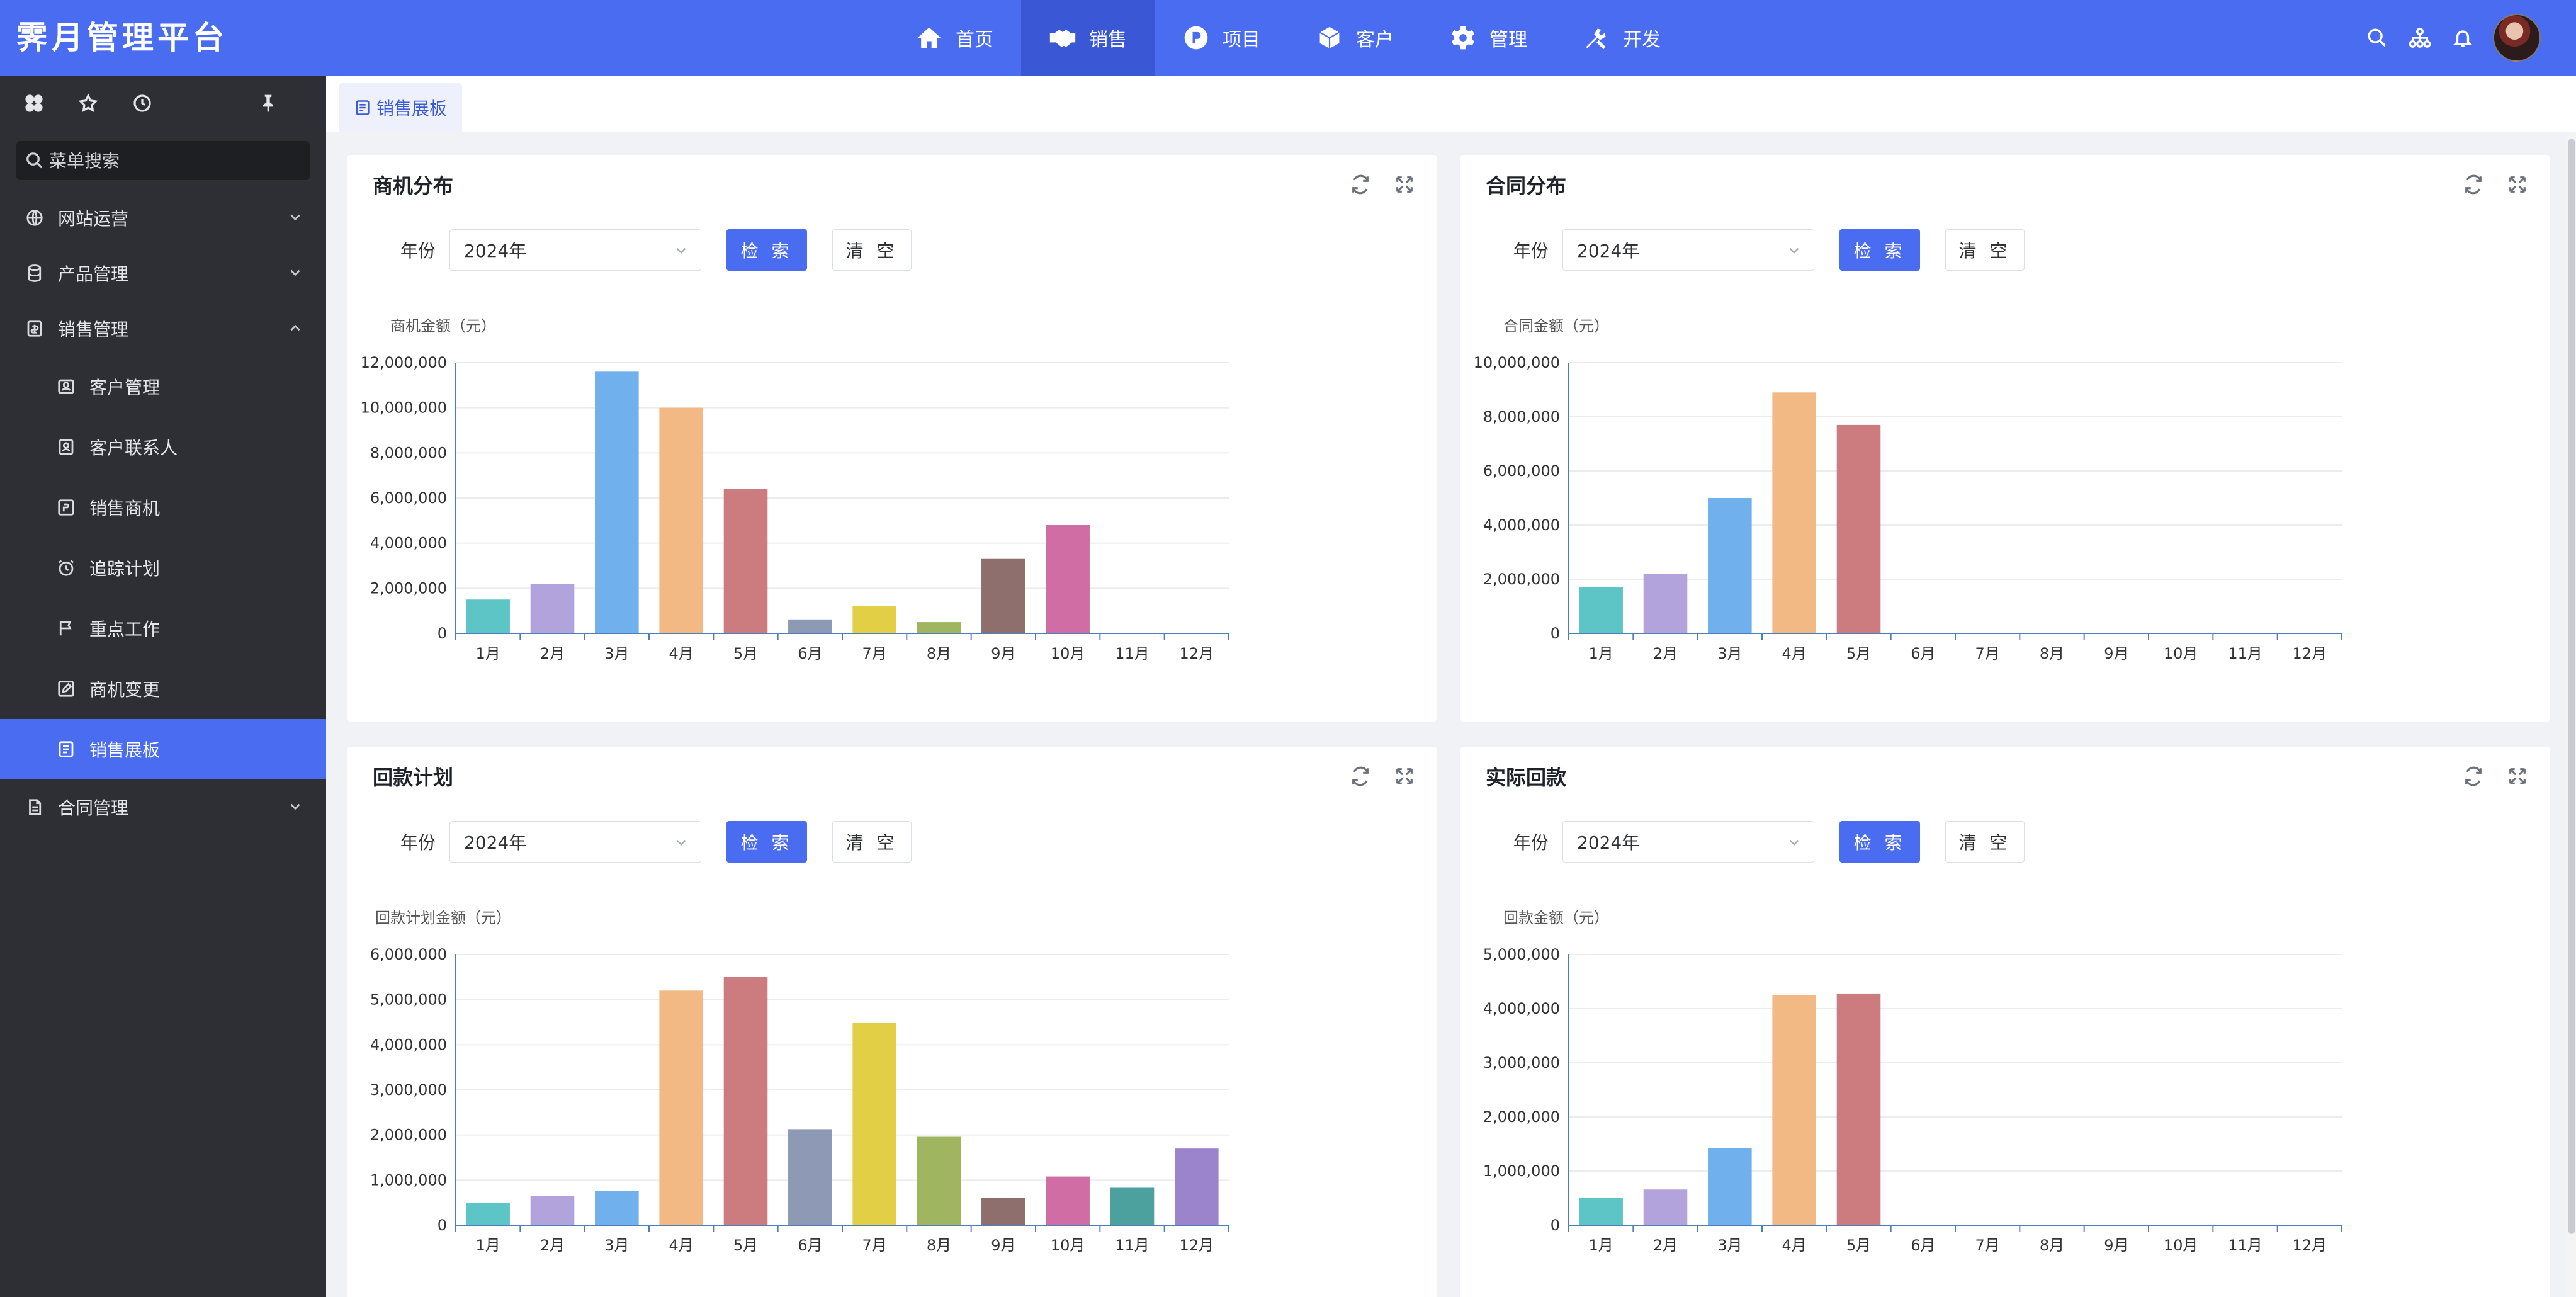 Image resolution: width=2576 pixels, height=1297 pixels. I want to click on x-tick-label: 10月, so click(1068, 653).